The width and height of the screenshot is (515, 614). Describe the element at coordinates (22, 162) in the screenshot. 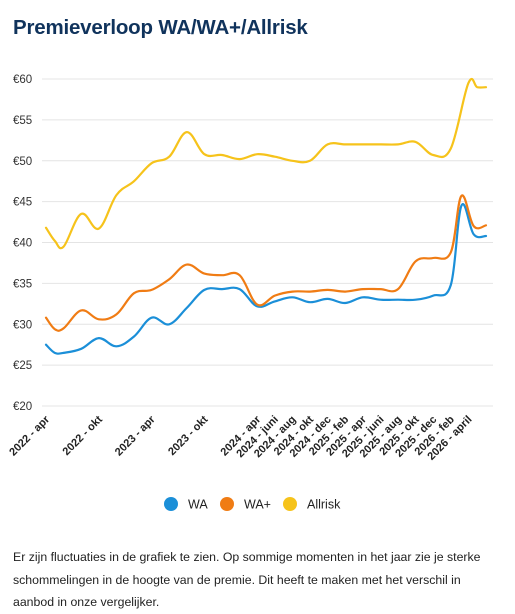

I see `y-tick-label: €50` at that location.